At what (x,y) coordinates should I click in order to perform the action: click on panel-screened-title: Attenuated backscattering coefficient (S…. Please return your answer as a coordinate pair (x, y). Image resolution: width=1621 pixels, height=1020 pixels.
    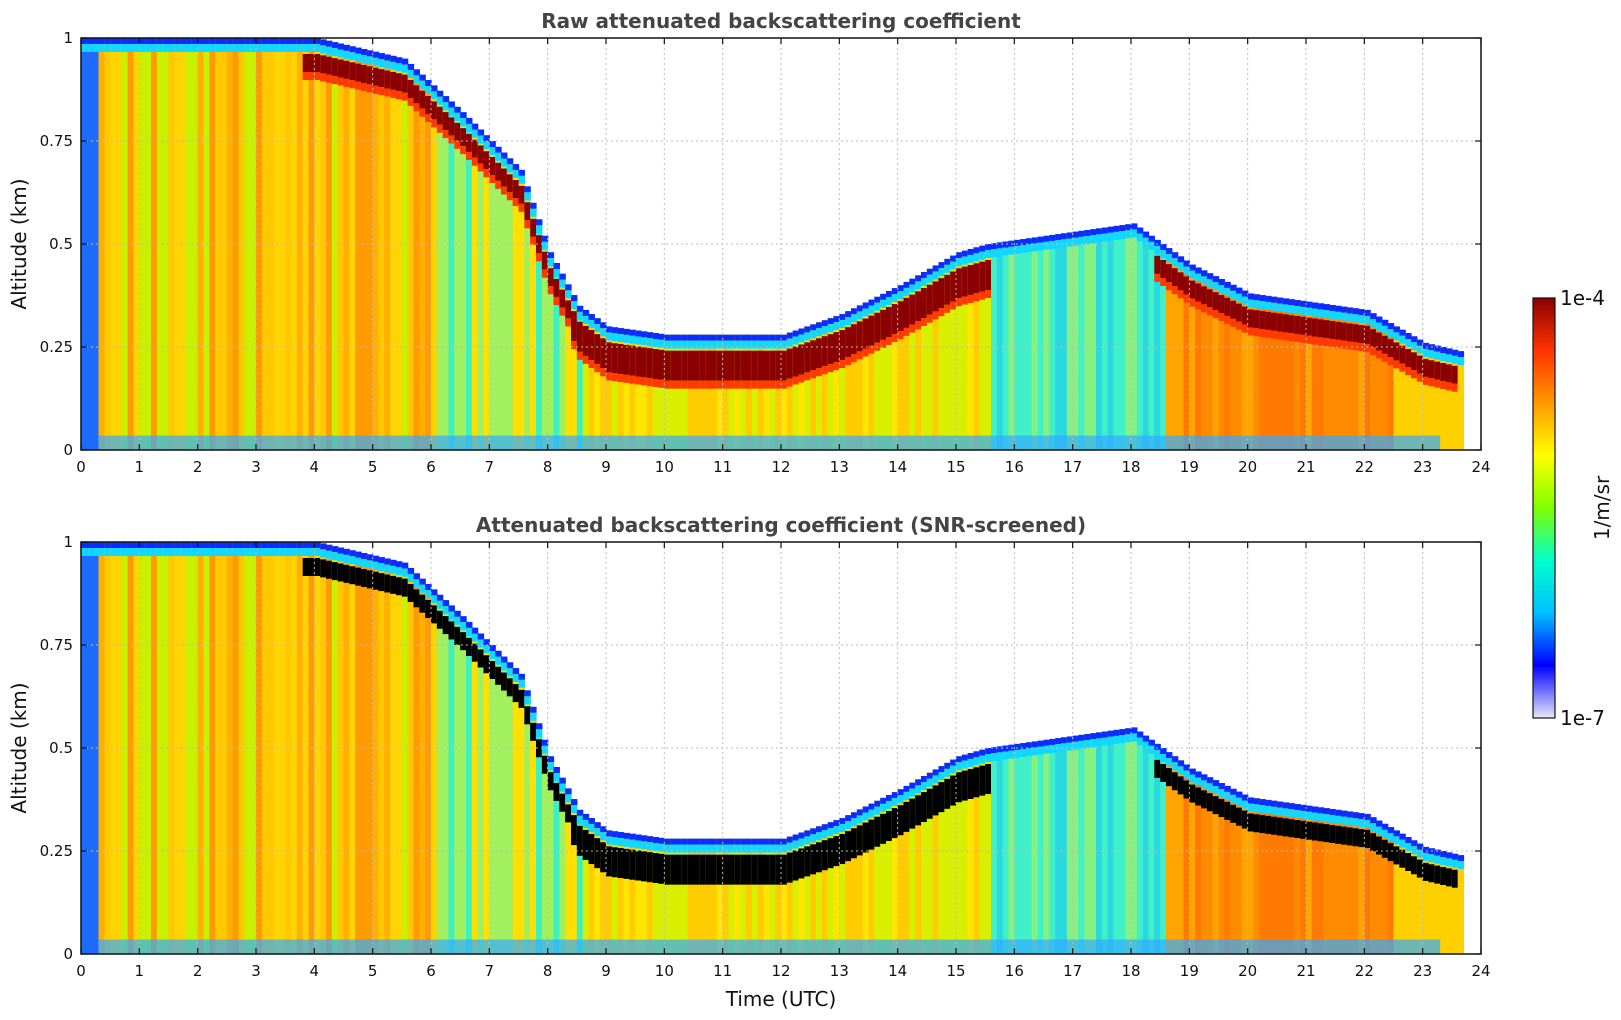
    Looking at the image, I should click on (781, 525).